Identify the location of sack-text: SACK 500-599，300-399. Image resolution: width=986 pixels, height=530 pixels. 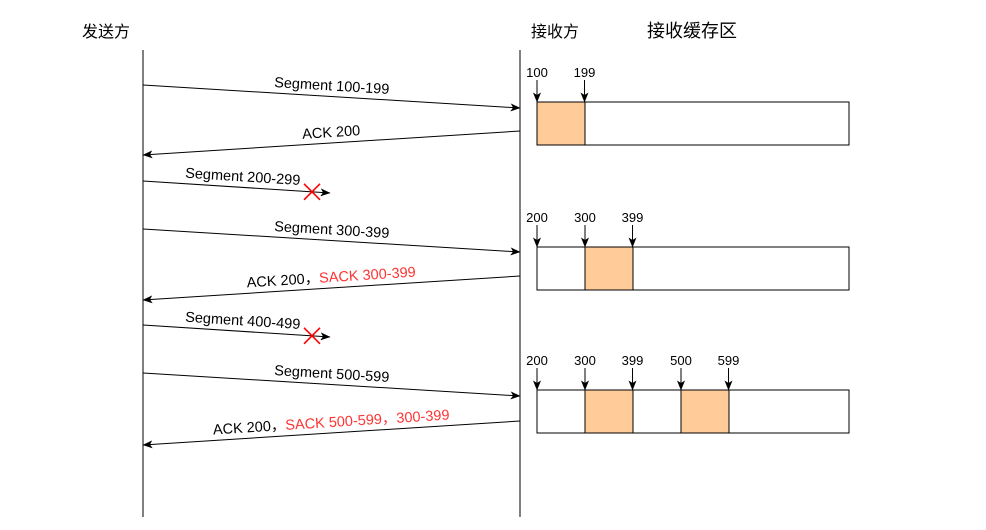
(367, 421).